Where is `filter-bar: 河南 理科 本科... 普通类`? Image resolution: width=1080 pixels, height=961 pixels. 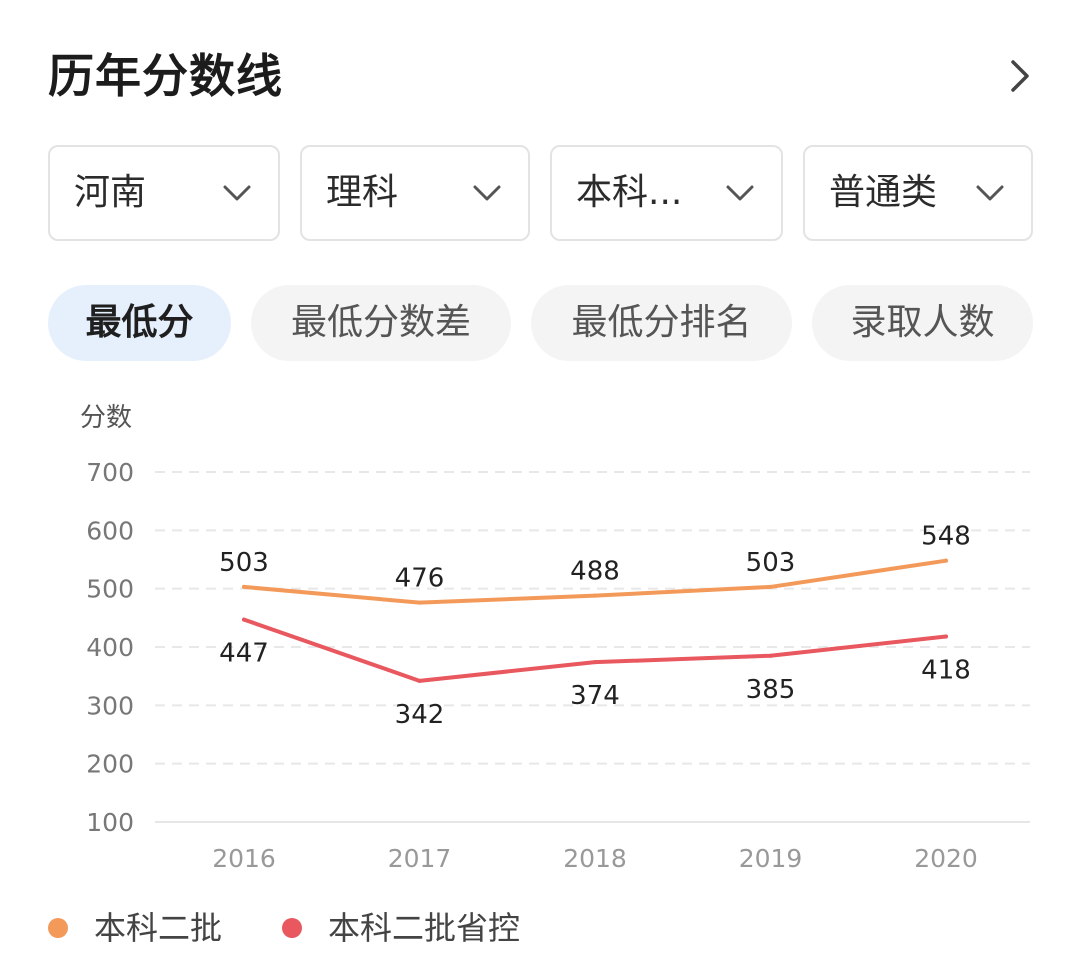
filter-bar: 河南 理科 本科... 普通类 is located at coordinates (540, 194).